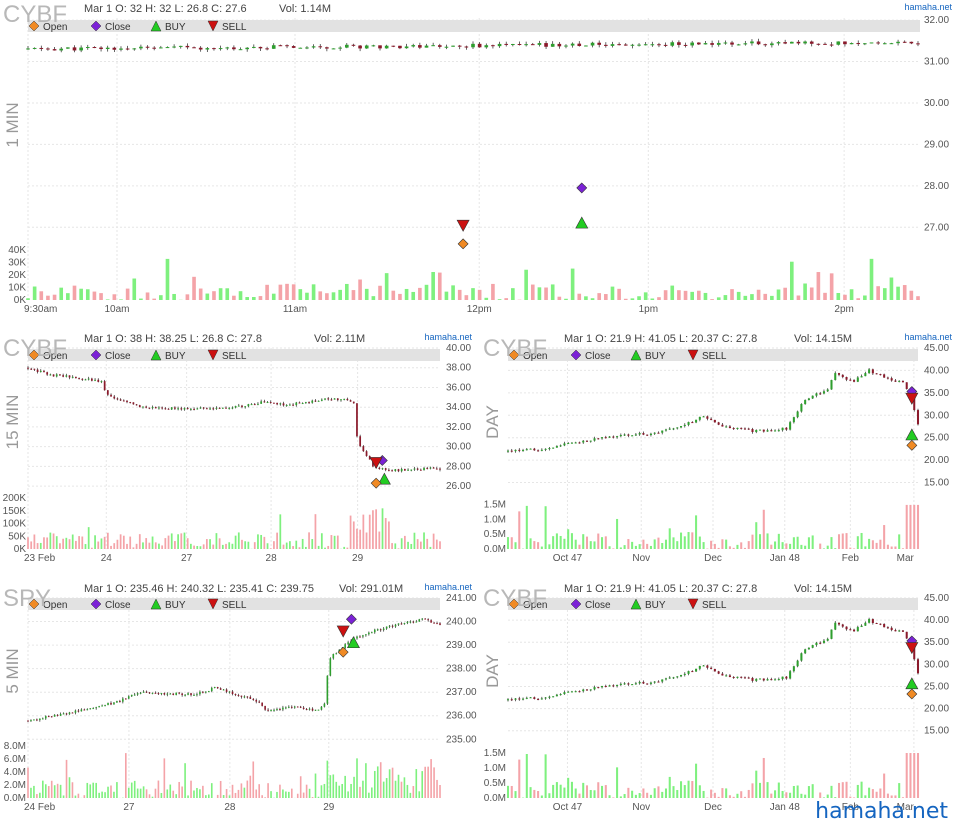  Describe the element at coordinates (15, 511) in the screenshot. I see `volume-tick-label: 150K` at that location.